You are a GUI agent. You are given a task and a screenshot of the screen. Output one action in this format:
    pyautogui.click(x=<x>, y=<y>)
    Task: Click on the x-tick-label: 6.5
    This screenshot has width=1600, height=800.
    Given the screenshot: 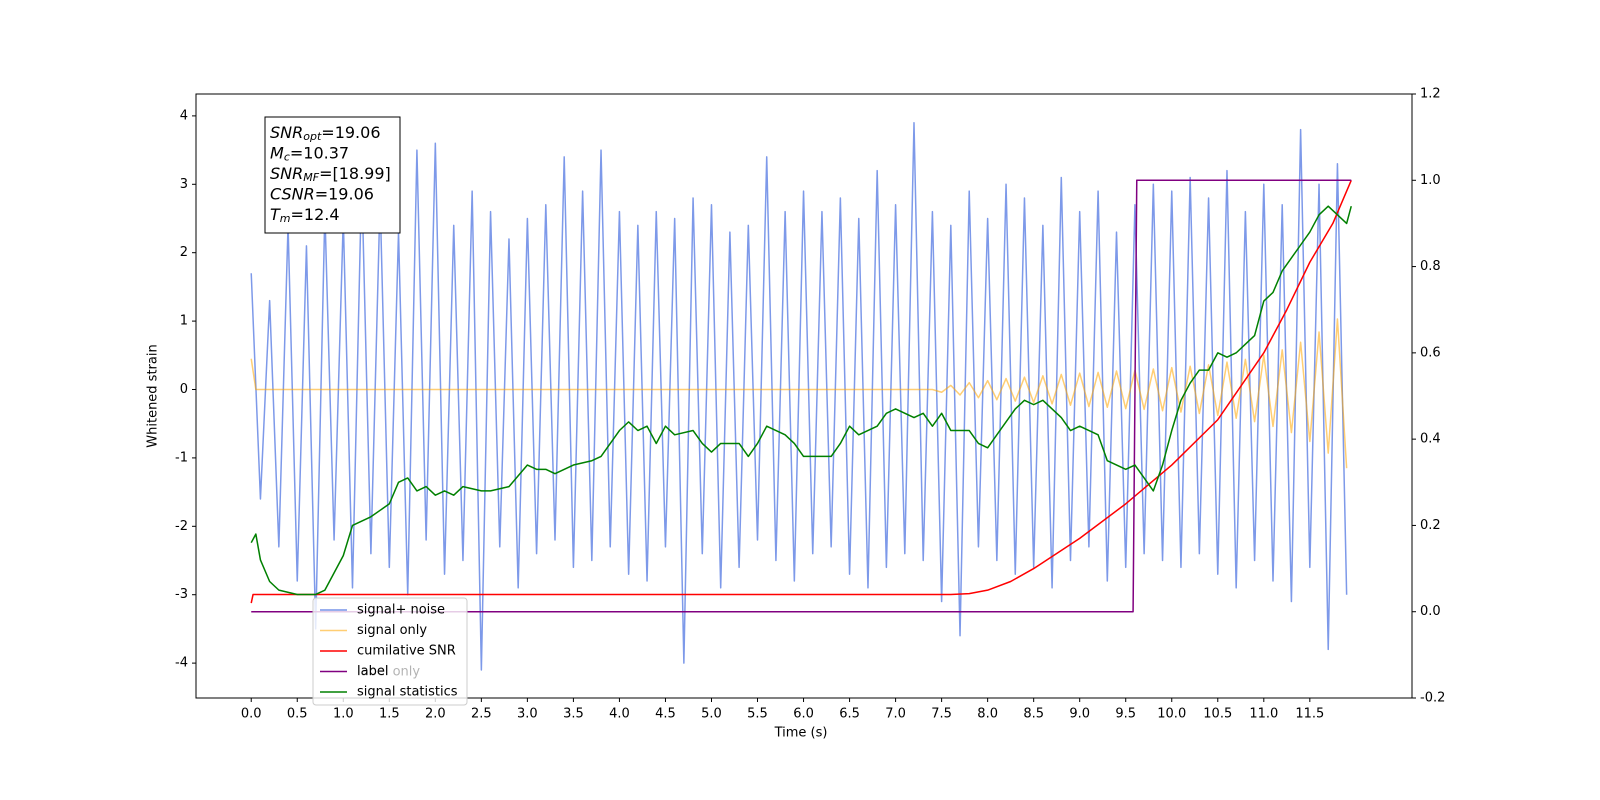 What is the action you would take?
    pyautogui.click(x=849, y=714)
    